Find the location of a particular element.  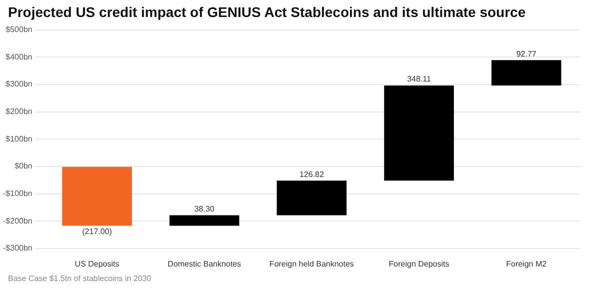

x-tick-label: Foreign M2 is located at coordinates (527, 263).